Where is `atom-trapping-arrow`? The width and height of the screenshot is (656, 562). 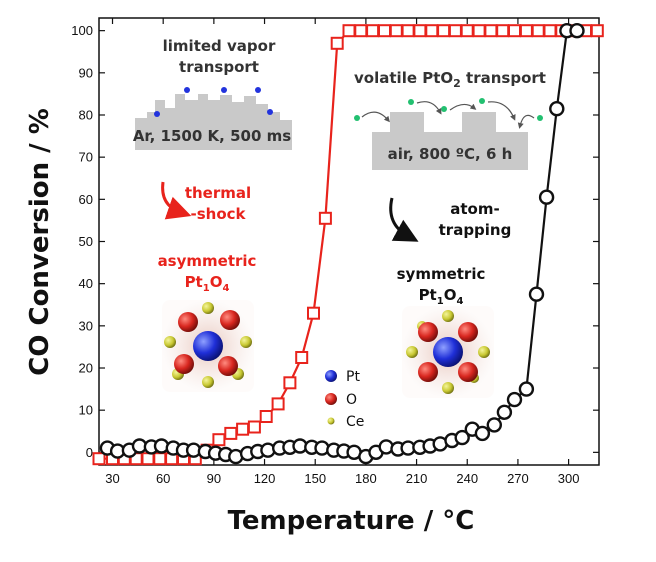
atom-trapping-arrow is located at coordinates (404, 219).